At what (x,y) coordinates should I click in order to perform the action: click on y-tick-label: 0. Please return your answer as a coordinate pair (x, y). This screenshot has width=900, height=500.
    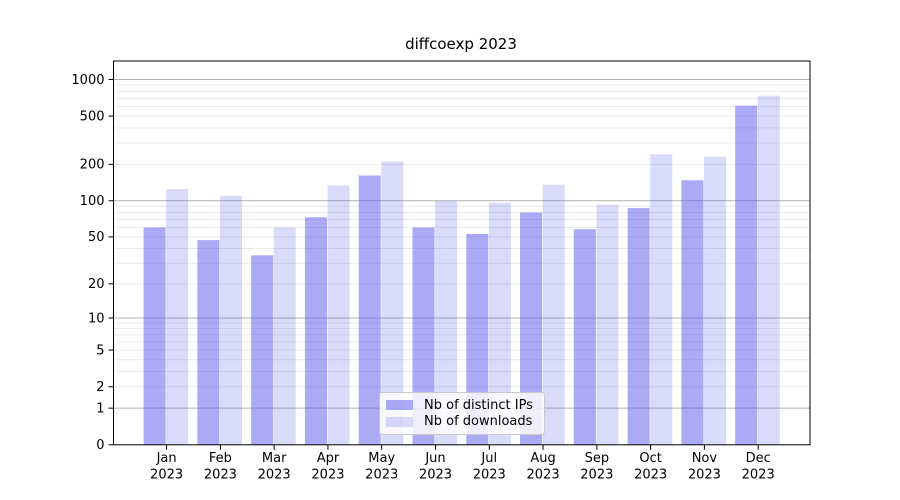
    Looking at the image, I should click on (100, 445).